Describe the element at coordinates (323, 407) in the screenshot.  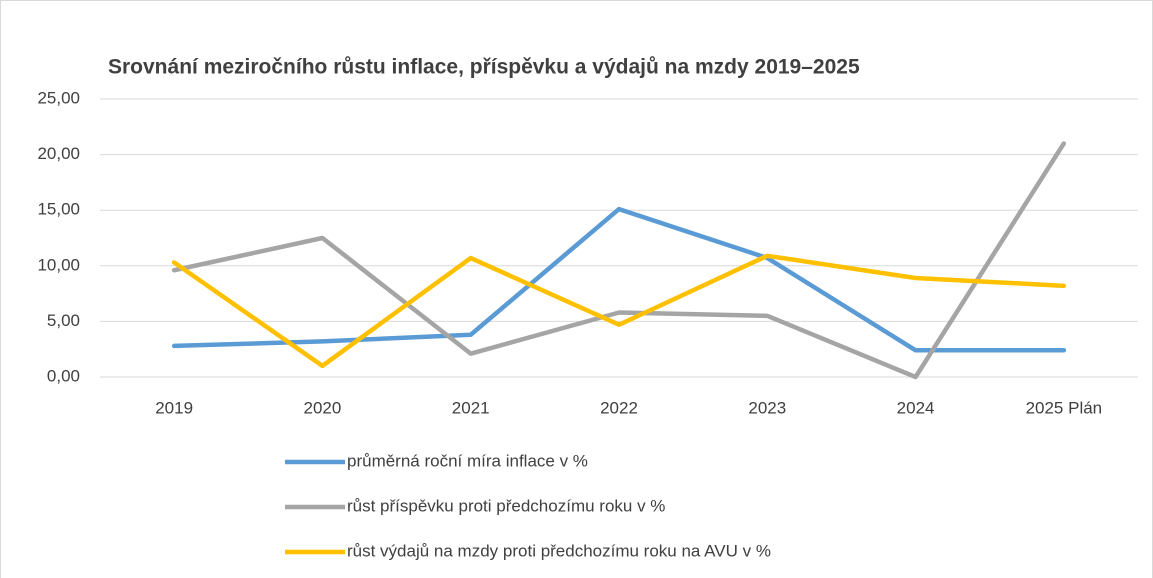
I see `x-tick-label: 2020` at that location.